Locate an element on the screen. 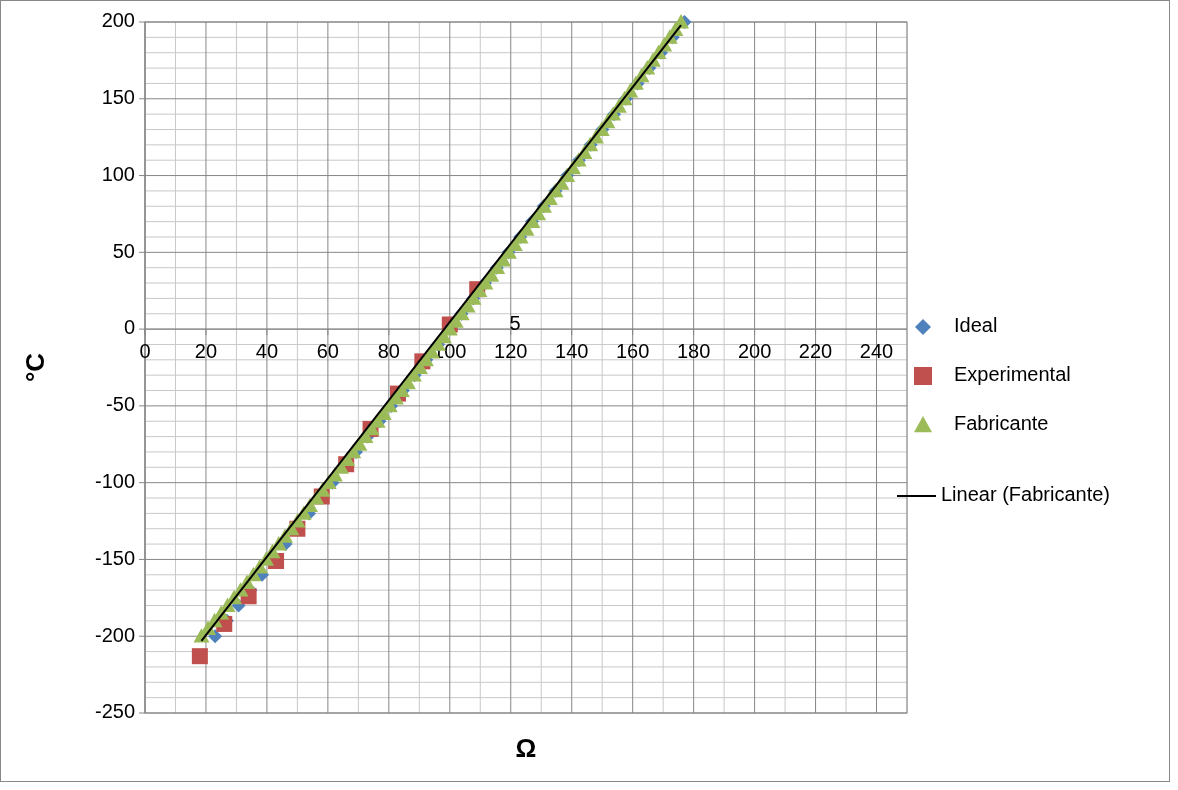 The height and width of the screenshot is (790, 1178). y-tick-label: 50 is located at coordinates (123, 250).